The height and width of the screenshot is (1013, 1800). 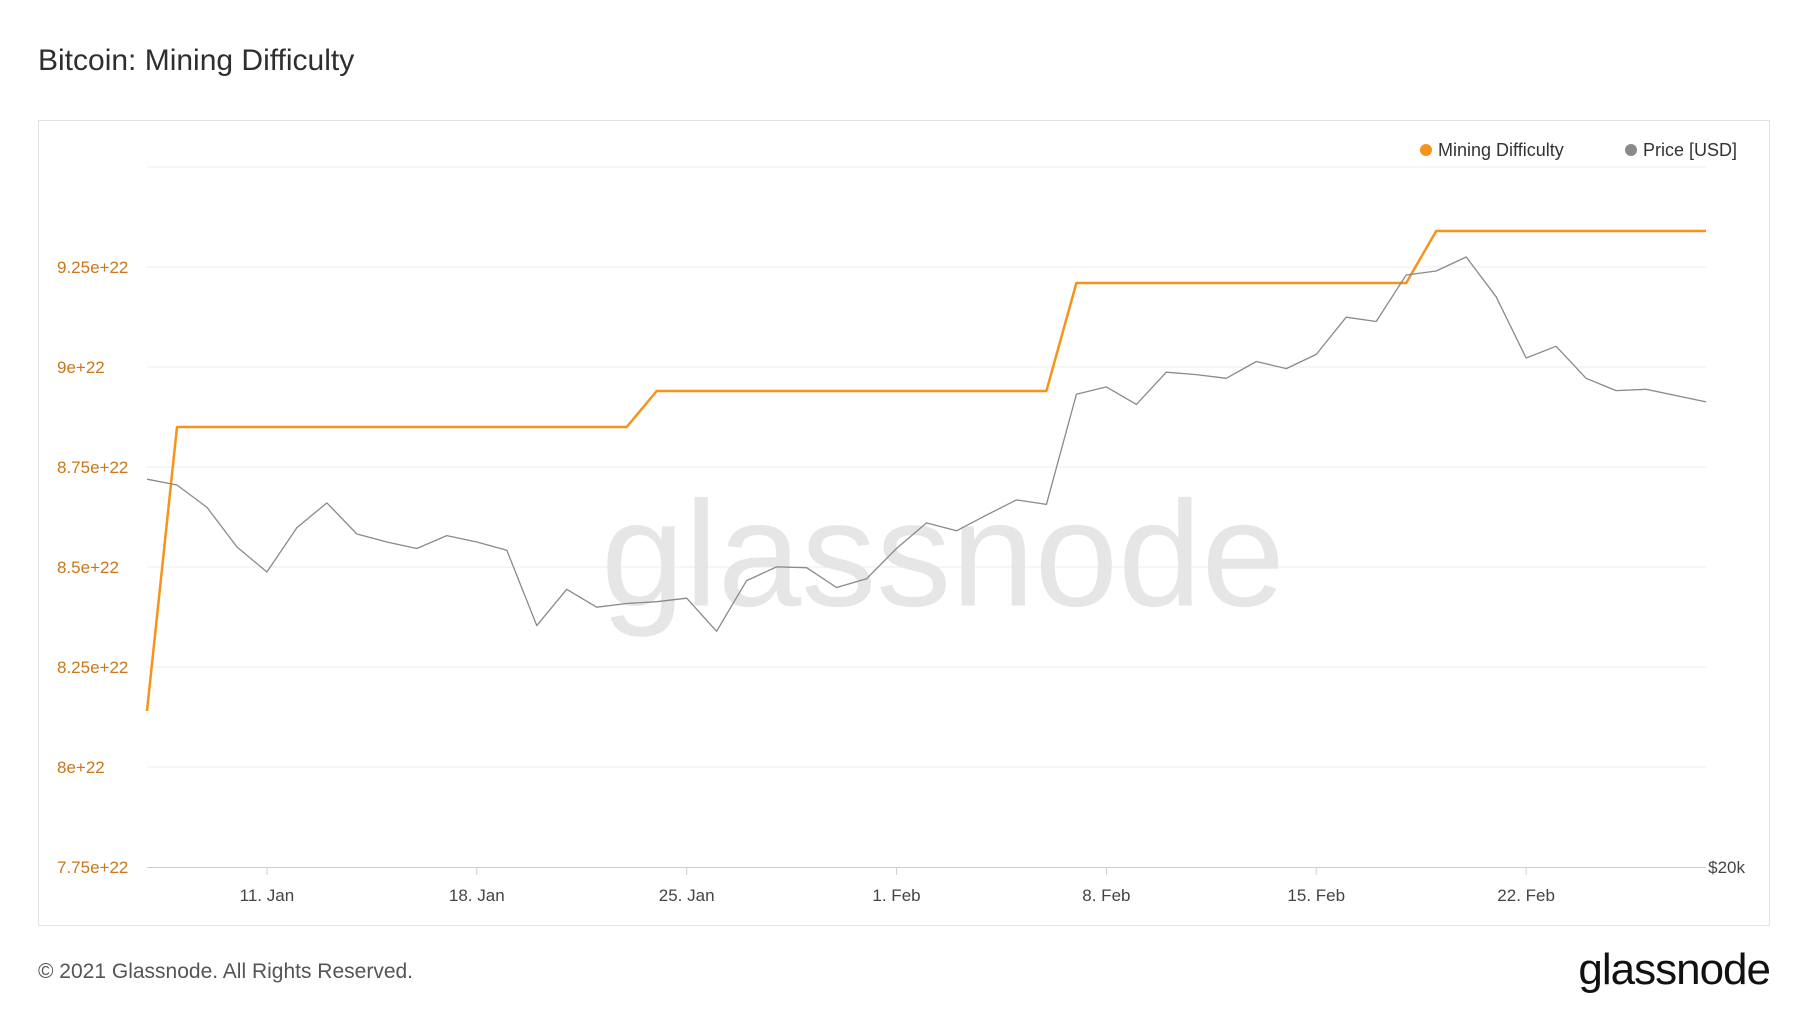 I want to click on y-axis-right: $20k, so click(x=1726, y=867).